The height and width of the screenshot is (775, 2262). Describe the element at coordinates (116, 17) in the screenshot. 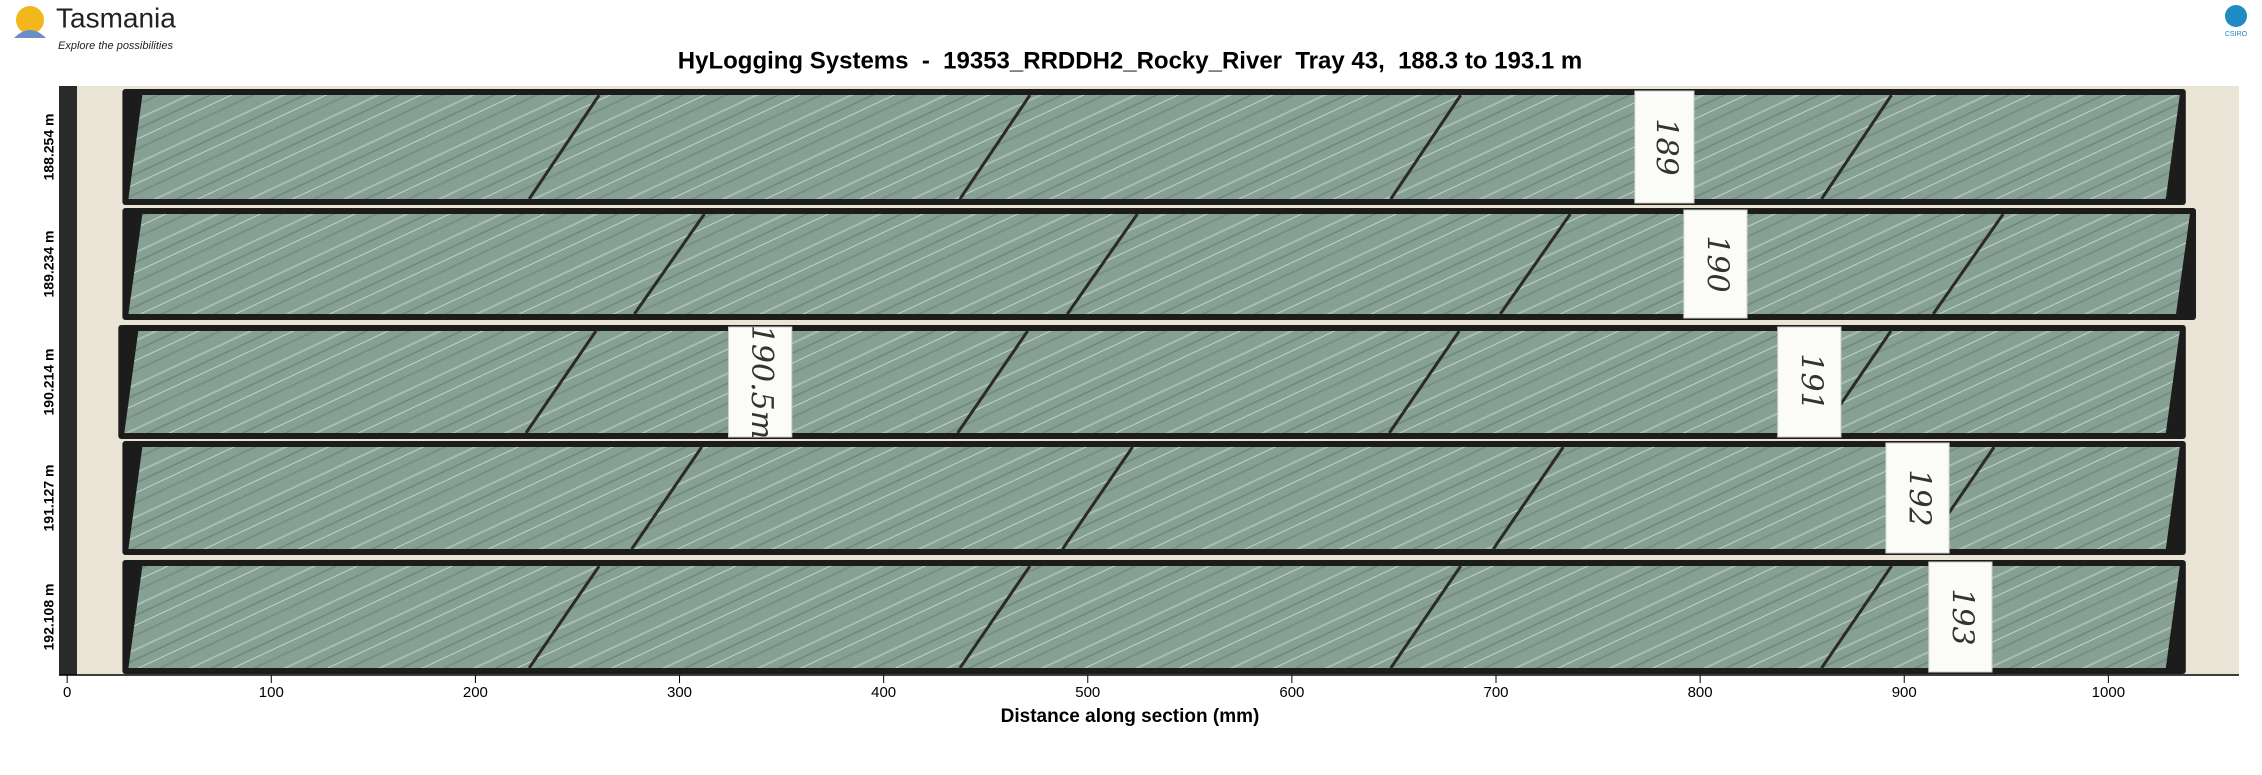

I see `logo-text: Tasmania` at that location.